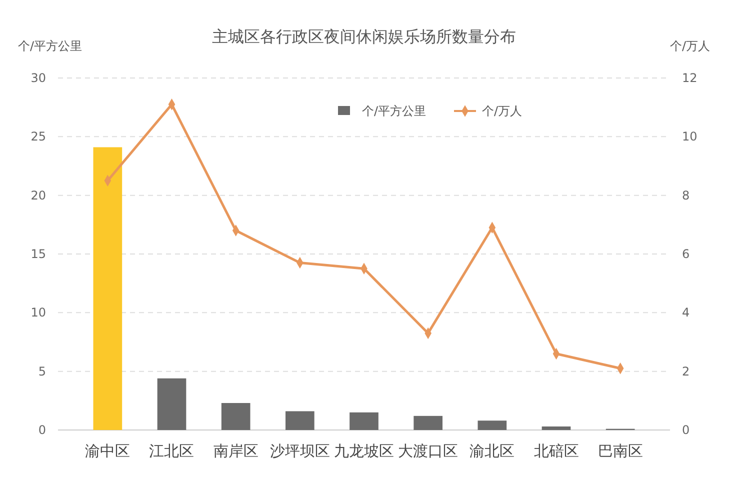 The image size is (730, 500). Describe the element at coordinates (686, 254) in the screenshot. I see `y2-tick-label: 6` at that location.